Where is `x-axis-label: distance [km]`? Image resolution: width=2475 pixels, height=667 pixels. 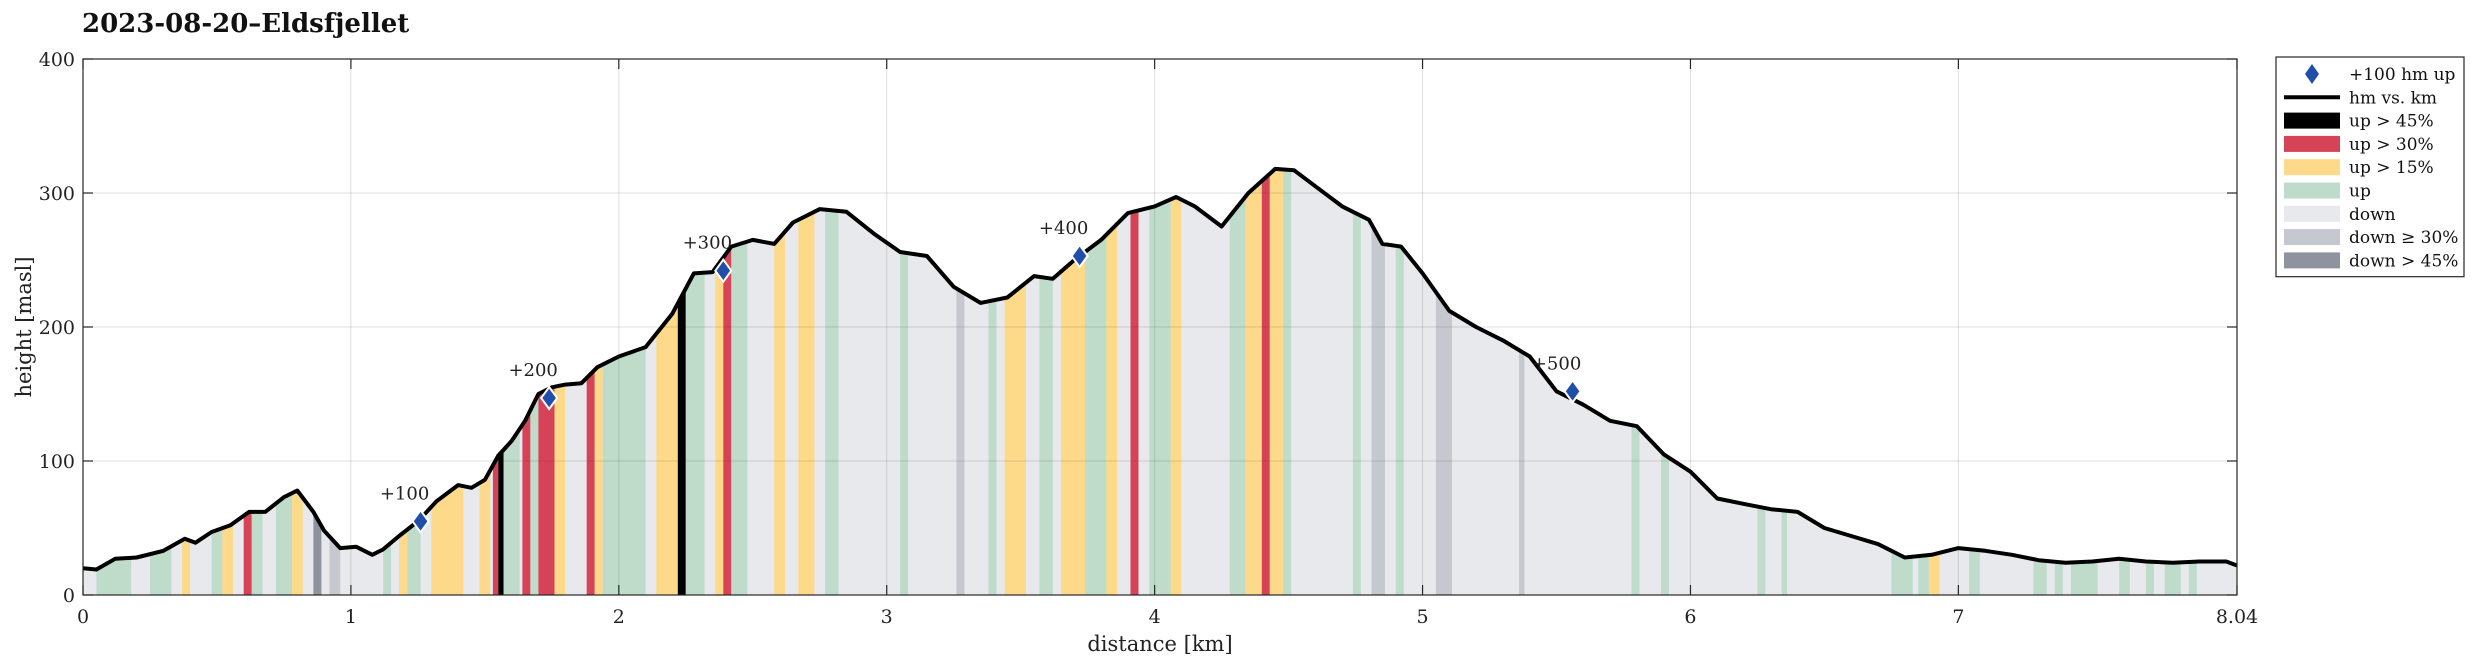 x-axis-label: distance [km] is located at coordinates (1159, 644).